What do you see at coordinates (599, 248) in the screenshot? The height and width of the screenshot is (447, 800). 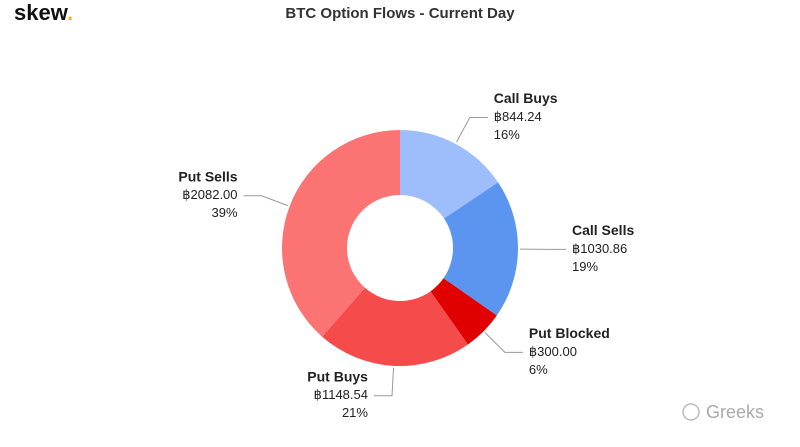 I see `value-label: ฿1030.86` at bounding box center [599, 248].